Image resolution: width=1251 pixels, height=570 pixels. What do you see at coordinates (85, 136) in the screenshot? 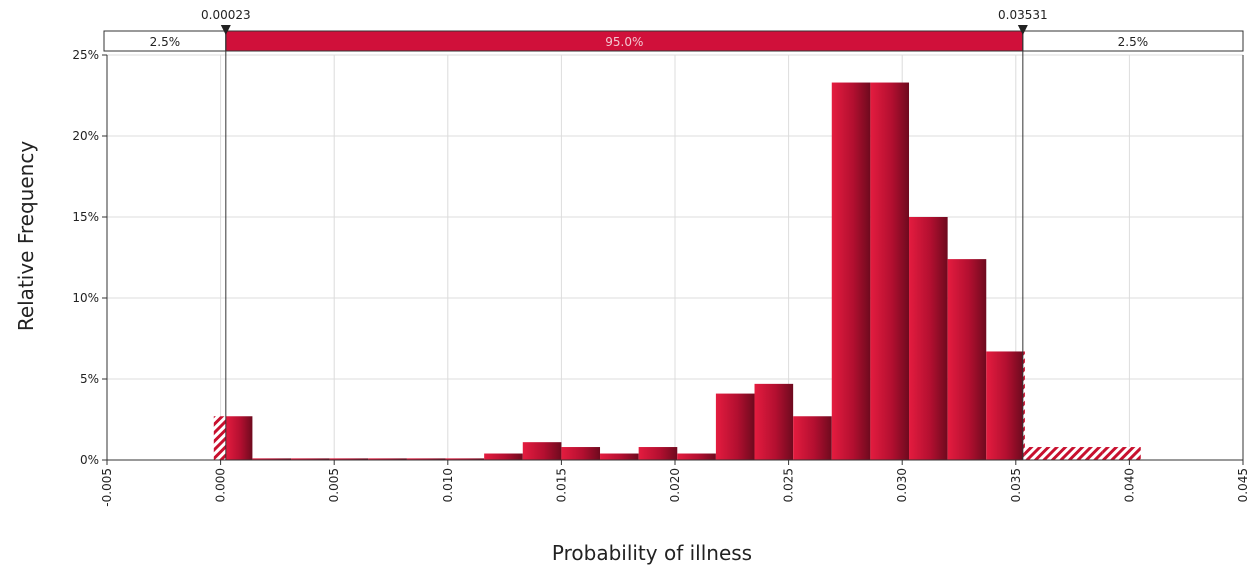
I see `y-tick-label: 20%` at bounding box center [85, 136].